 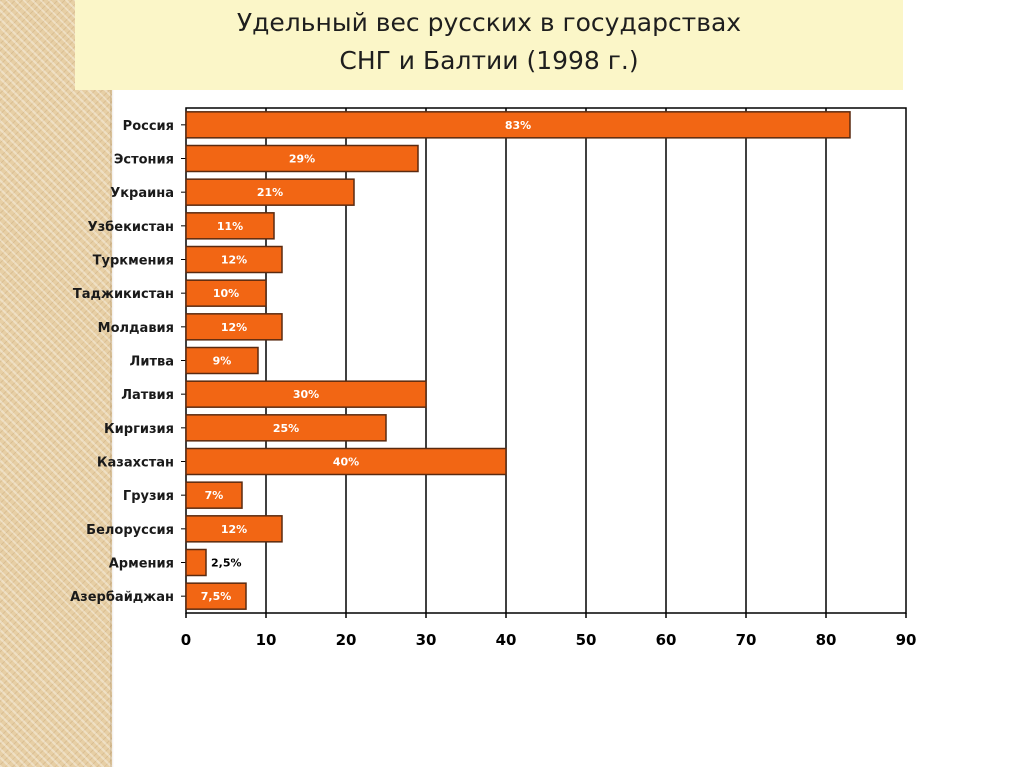 What do you see at coordinates (586, 640) in the screenshot?
I see `x-tick-label: 50` at bounding box center [586, 640].